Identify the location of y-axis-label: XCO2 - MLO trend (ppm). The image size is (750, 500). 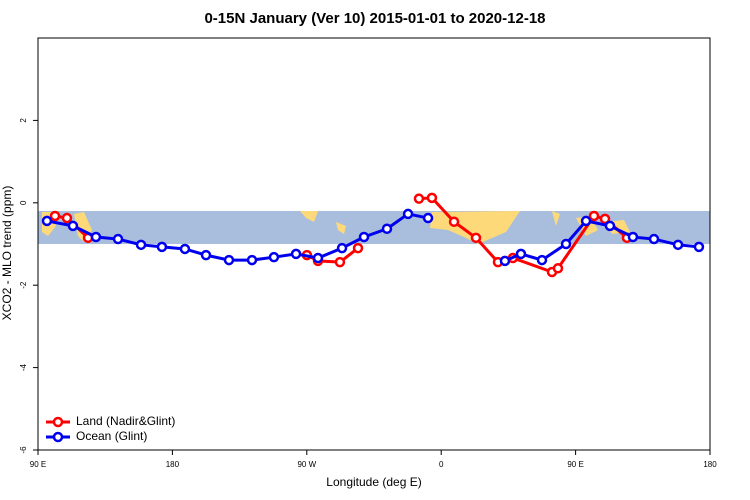
(7, 253).